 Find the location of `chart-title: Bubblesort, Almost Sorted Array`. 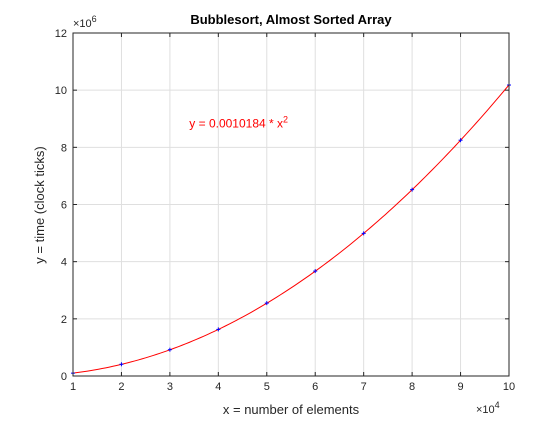

chart-title: Bubblesort, Almost Sorted Array is located at coordinates (291, 19).